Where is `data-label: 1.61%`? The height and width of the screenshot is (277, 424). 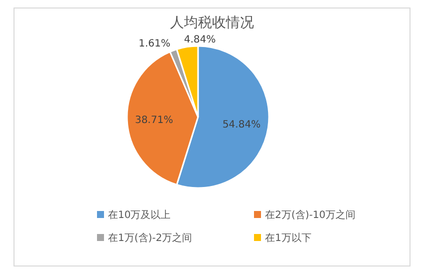 data-label: 1.61% is located at coordinates (154, 44).